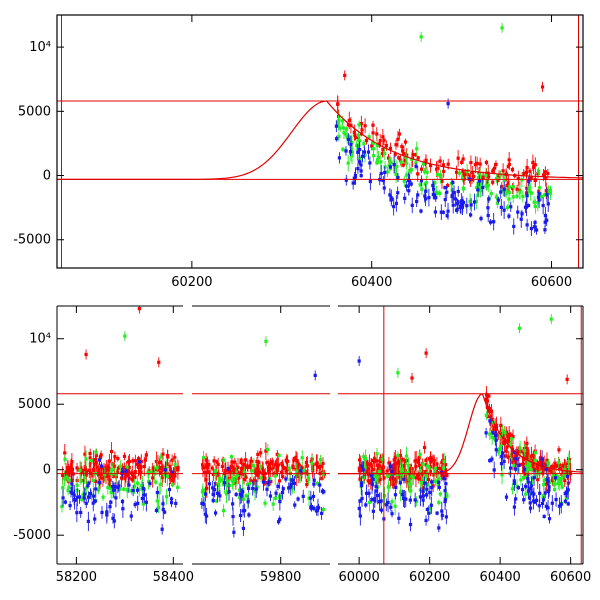 The height and width of the screenshot is (600, 600). I want to click on x-tick-label: 60400, so click(371, 282).